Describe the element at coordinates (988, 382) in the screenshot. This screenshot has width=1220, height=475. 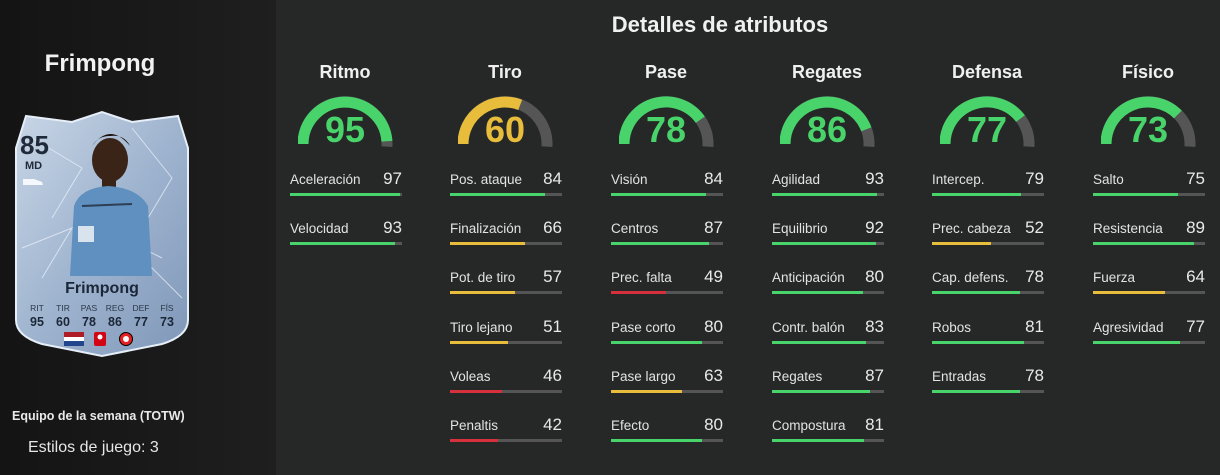
I see `attribute-row: Entradas 78` at that location.